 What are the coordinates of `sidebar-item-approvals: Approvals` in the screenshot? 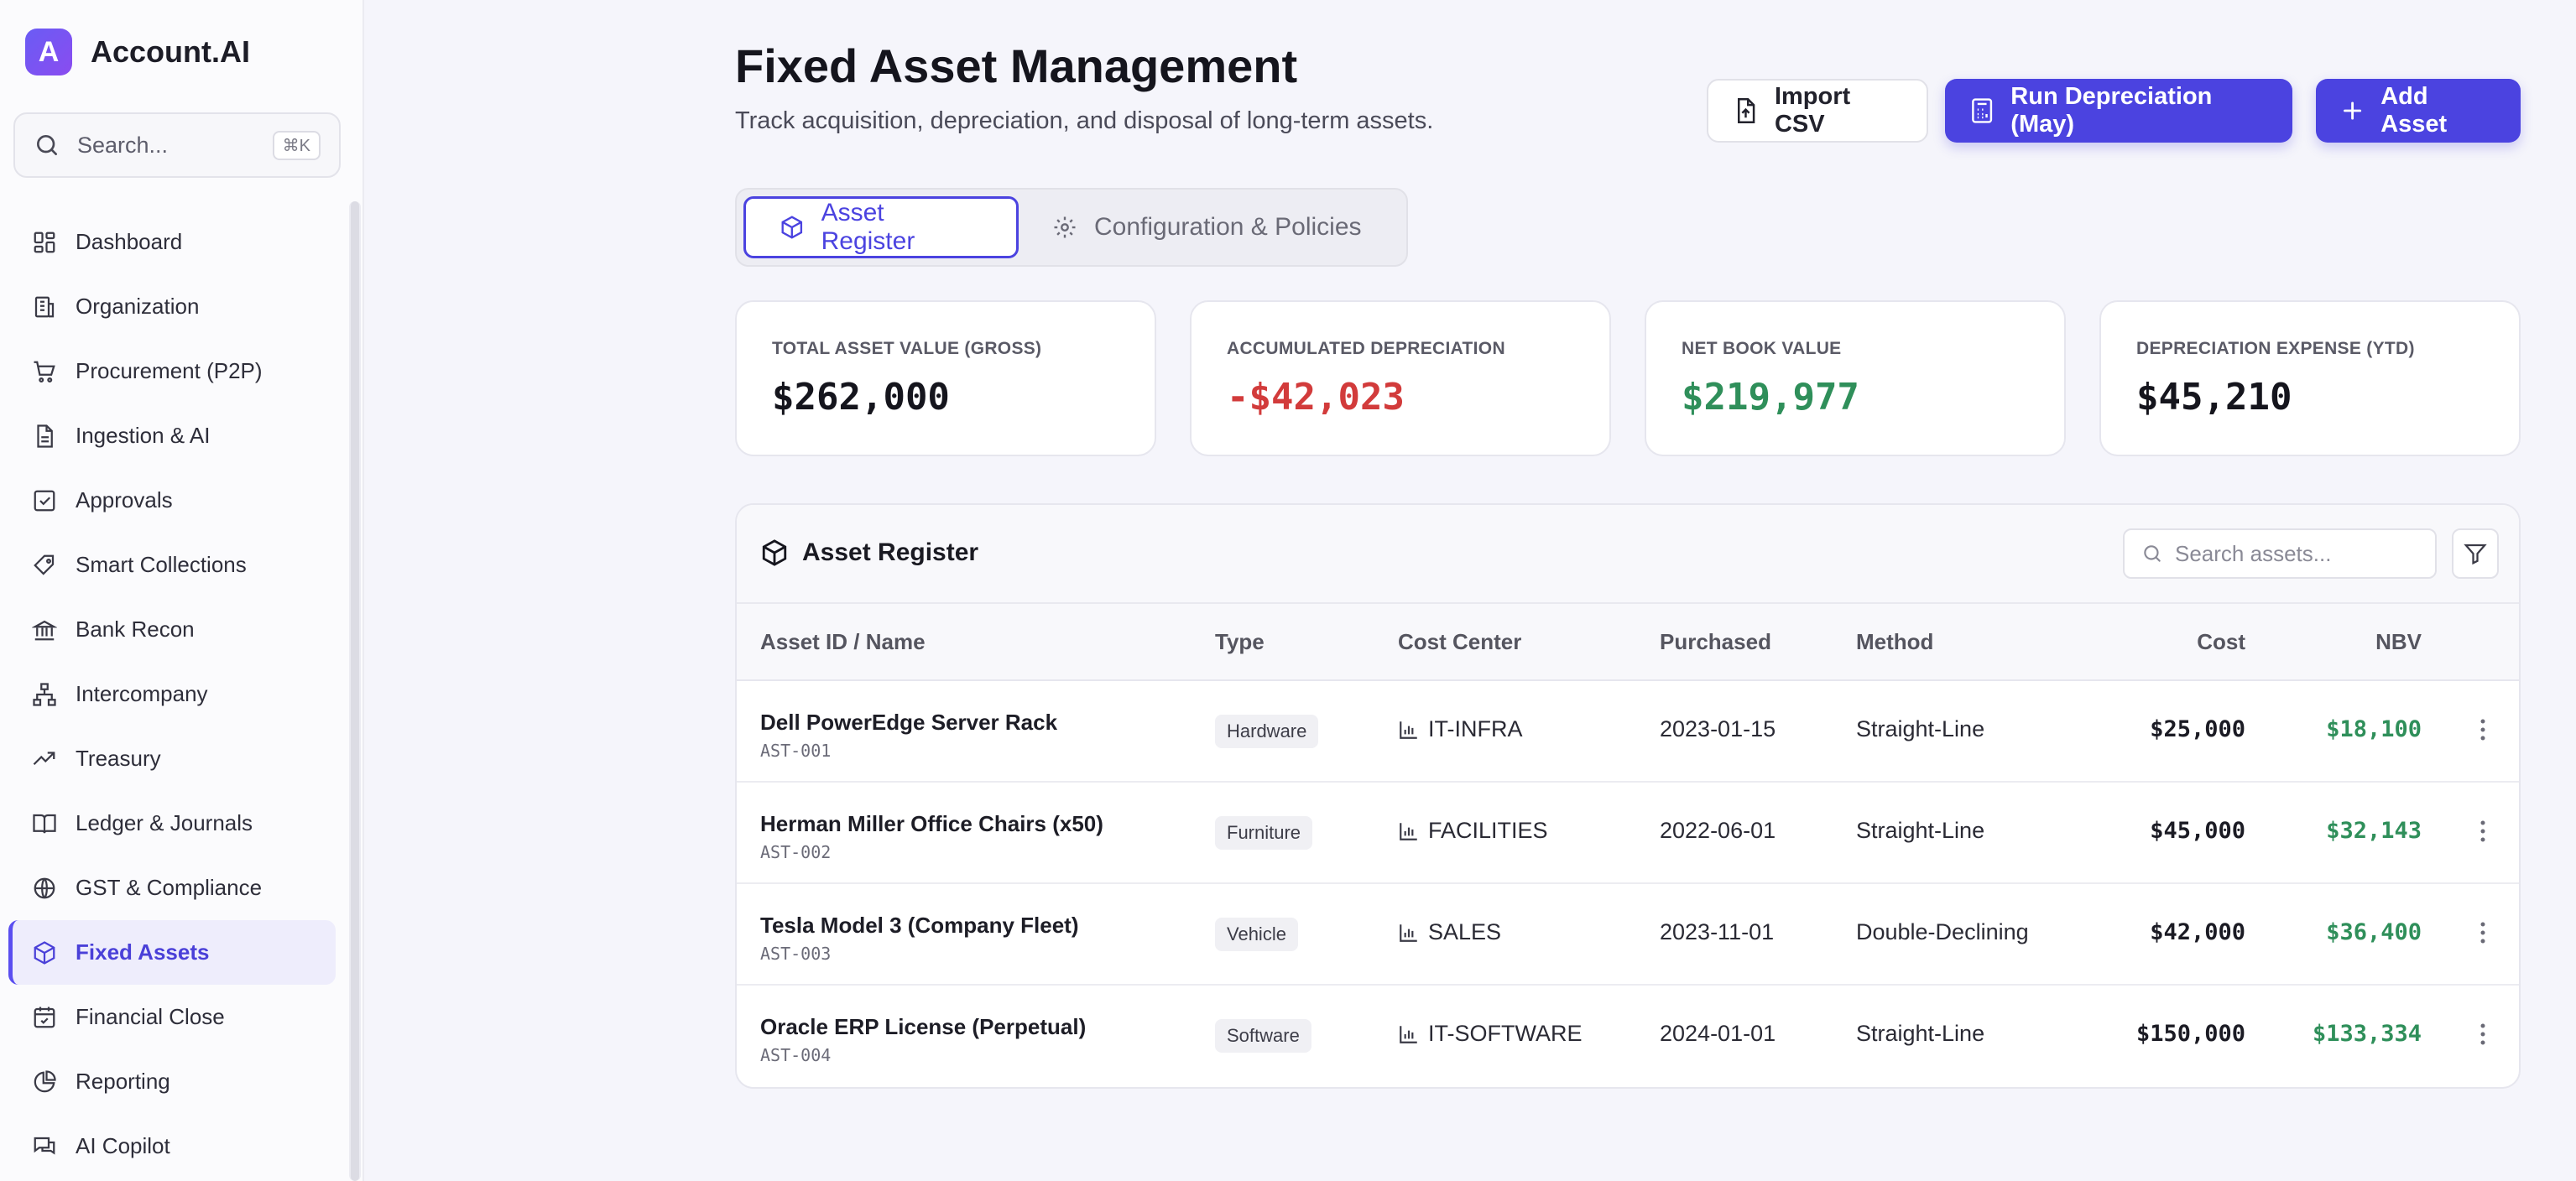 It's located at (172, 500).